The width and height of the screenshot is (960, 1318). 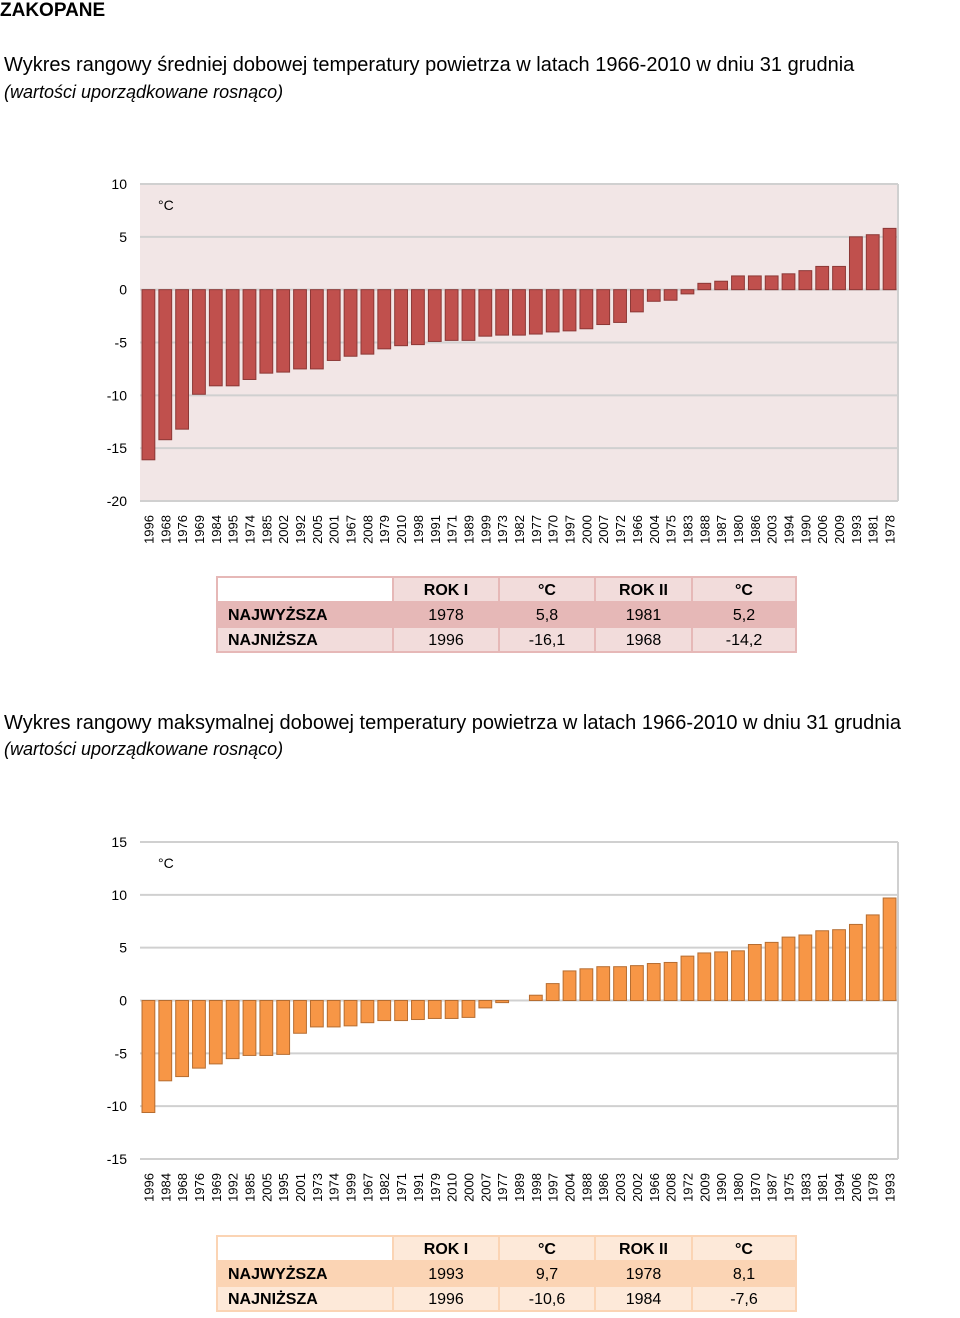 What do you see at coordinates (123, 948) in the screenshot?
I see `y-tick-label: 5` at bounding box center [123, 948].